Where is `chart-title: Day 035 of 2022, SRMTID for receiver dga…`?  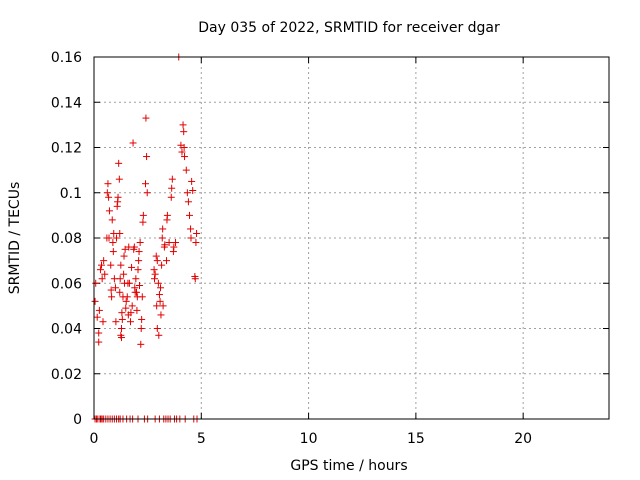
chart-title: Day 035 of 2022, SRMTID for receiver dga… is located at coordinates (349, 28).